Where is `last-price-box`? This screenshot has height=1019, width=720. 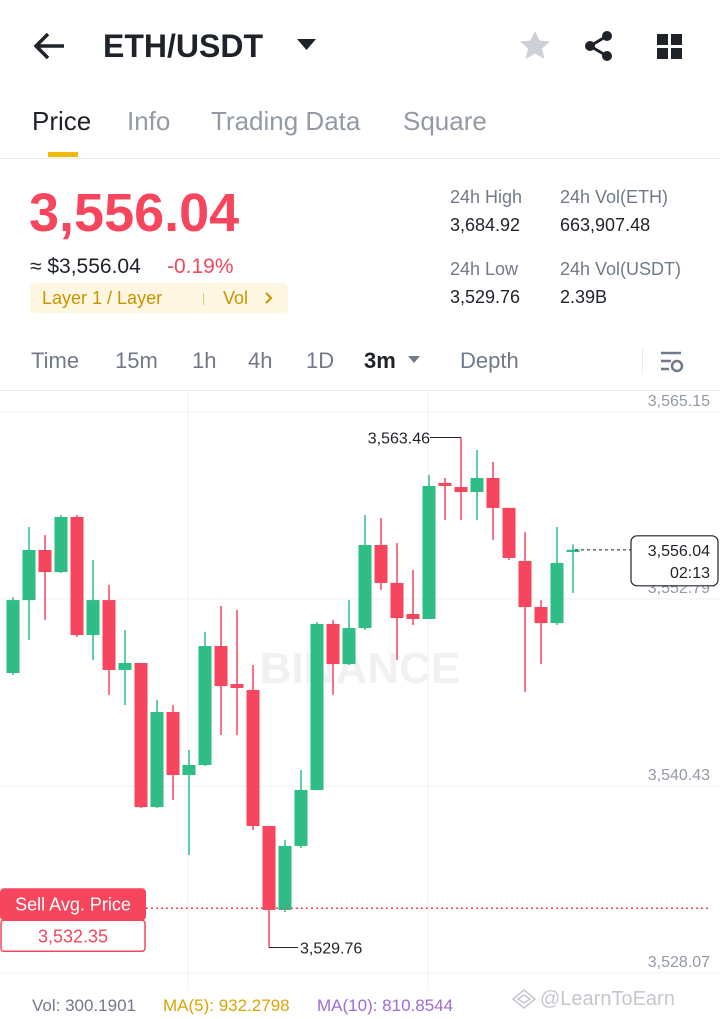 last-price-box is located at coordinates (674, 561).